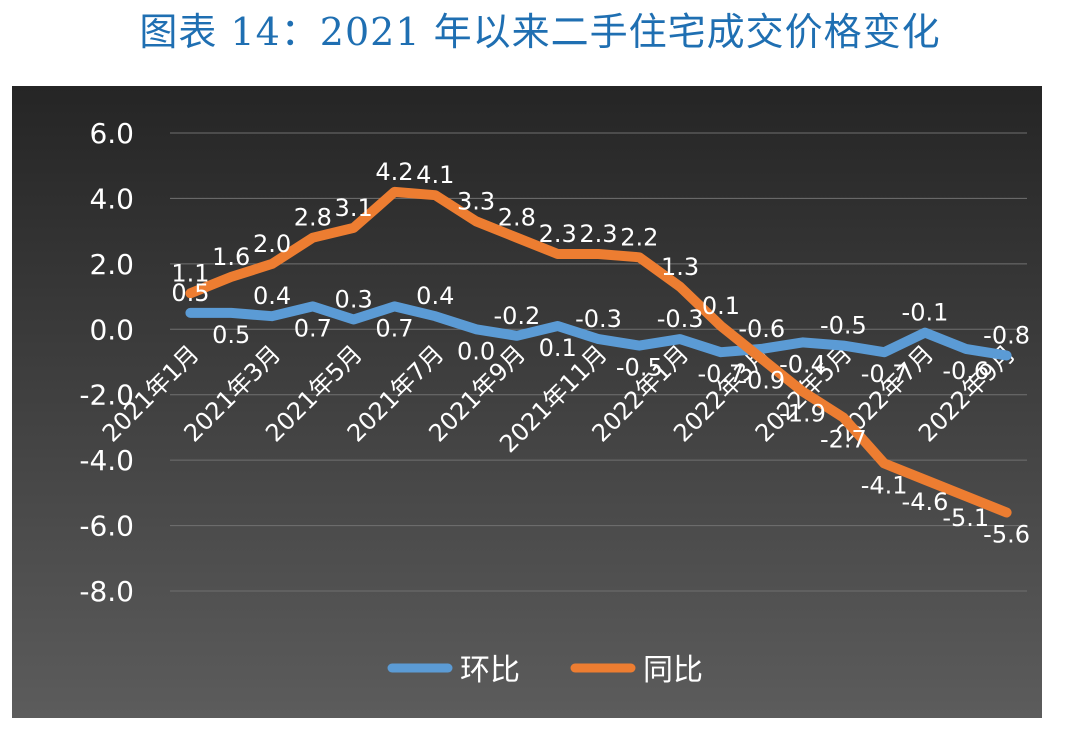 The width and height of the screenshot is (1080, 731). I want to click on data-label: 0.0, so click(476, 351).